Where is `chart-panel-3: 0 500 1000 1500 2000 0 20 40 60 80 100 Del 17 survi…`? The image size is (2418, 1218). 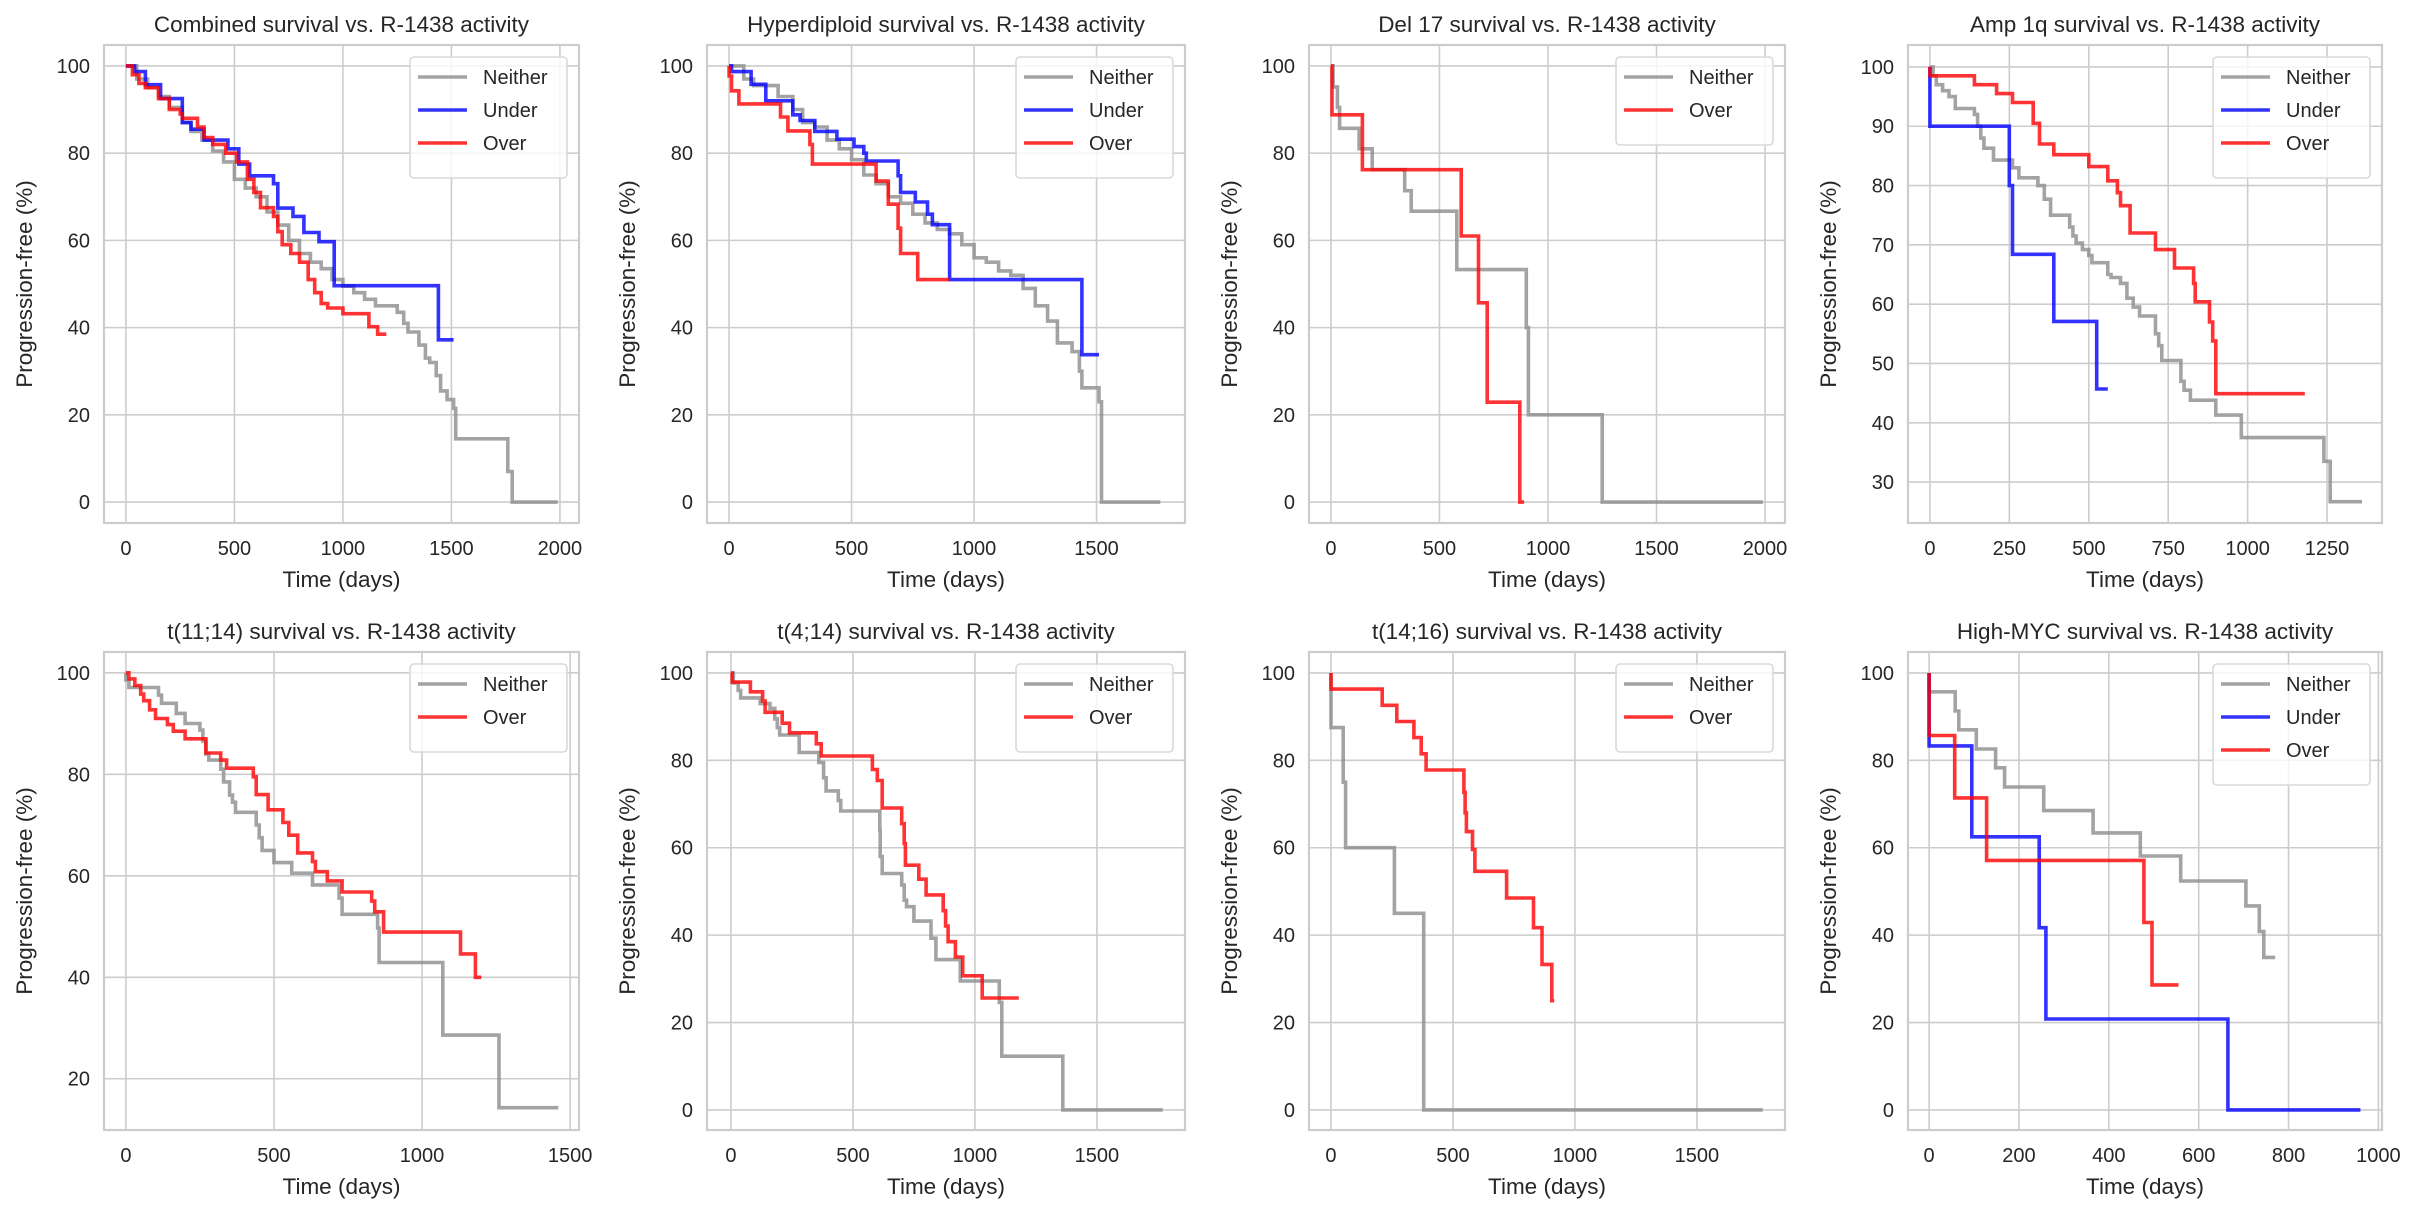 chart-panel-3: 0 500 1000 1500 2000 0 20 40 60 80 100 Del 17 survi… is located at coordinates (1502, 302).